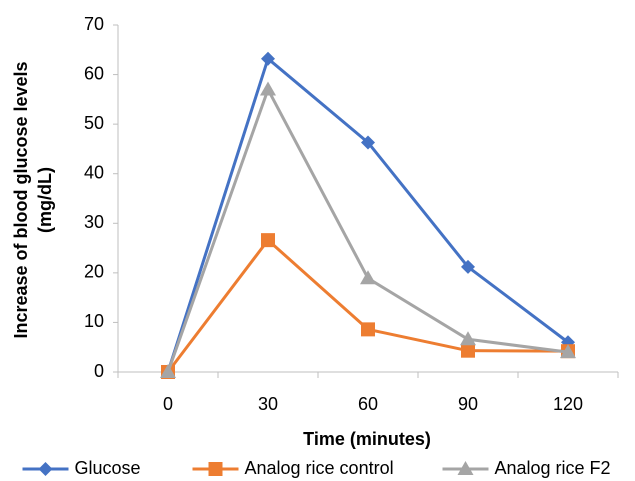 This screenshot has height=481, width=635. Describe the element at coordinates (468, 404) in the screenshot. I see `x-tick-label: 90` at that location.